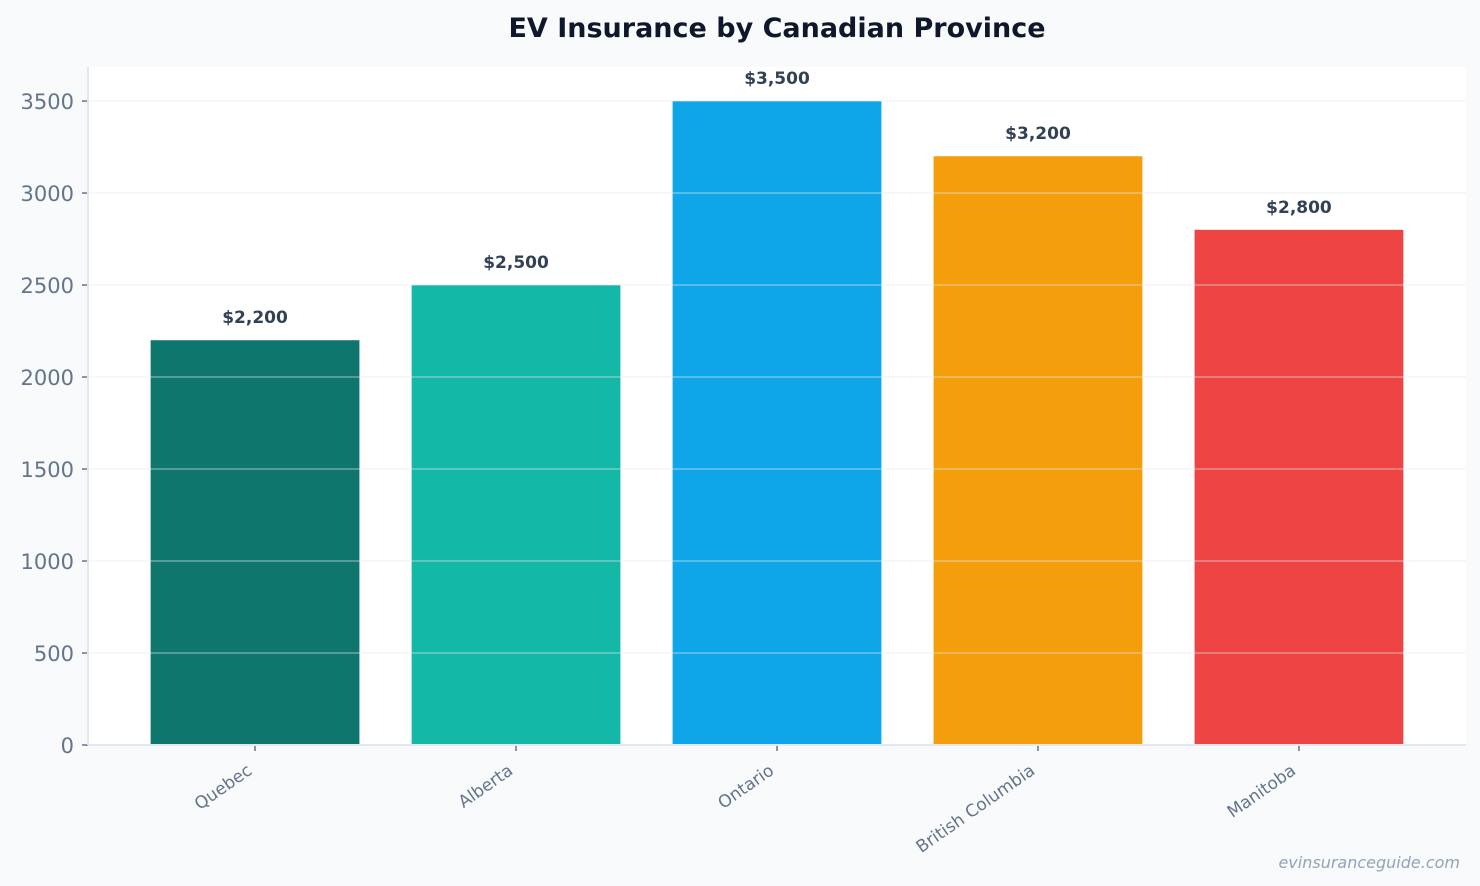  What do you see at coordinates (1299, 487) in the screenshot?
I see `bar-manitoba` at bounding box center [1299, 487].